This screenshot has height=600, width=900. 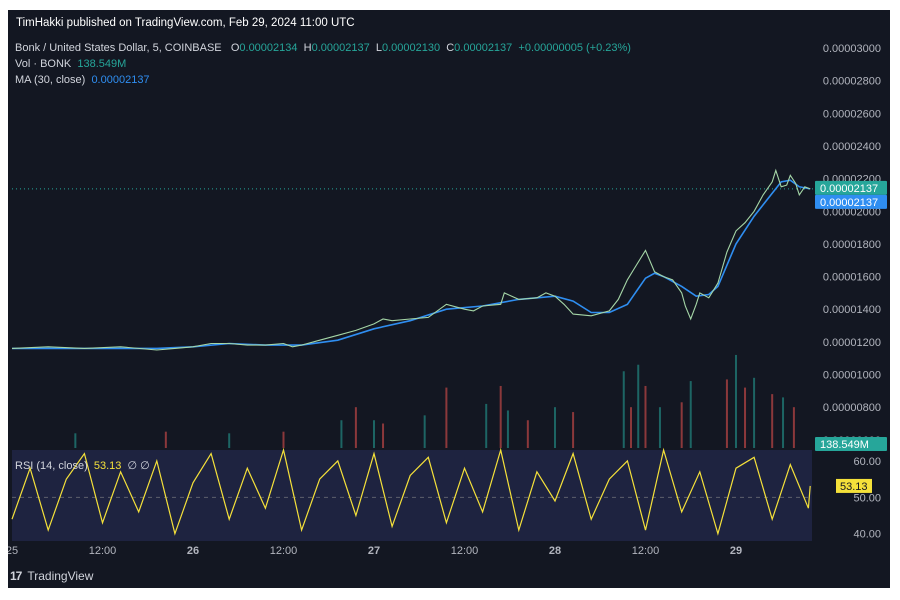 I want to click on volume-label: Vol · BONK, so click(x=43, y=64).